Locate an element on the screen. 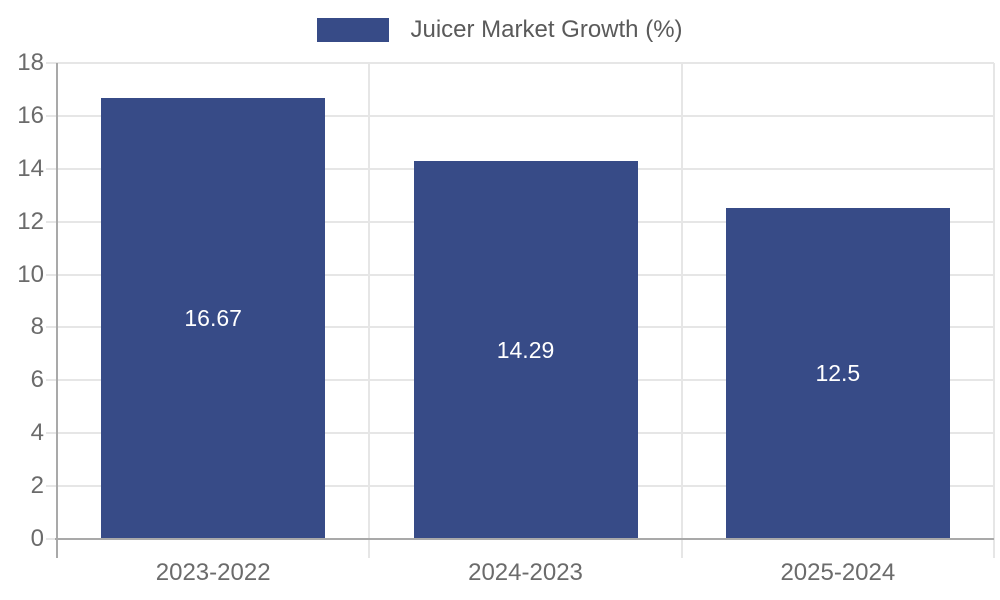 This screenshot has width=1000, height=600. y-tick-label: 16 is located at coordinates (30, 115).